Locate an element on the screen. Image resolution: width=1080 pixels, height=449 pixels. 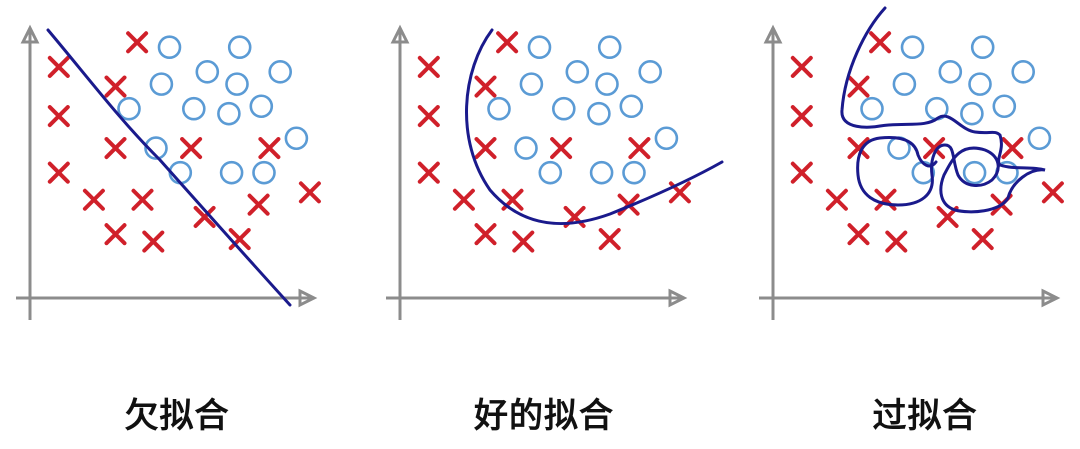
caption-good-fit: 好的拟合 is located at coordinates (544, 416).